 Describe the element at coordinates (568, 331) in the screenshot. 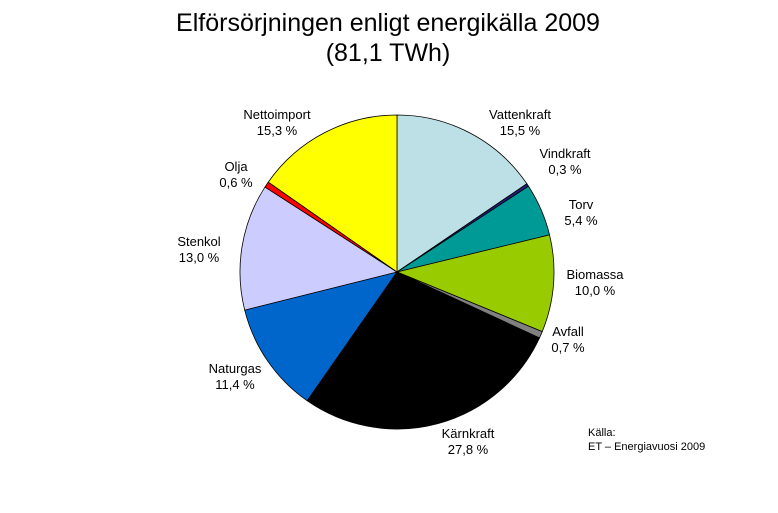

I see `slice-name-avfall: Avfall` at that location.